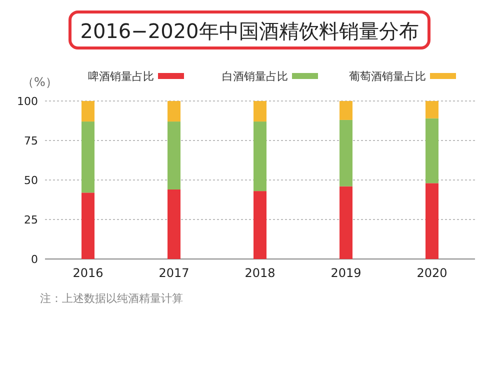  Describe the element at coordinates (346, 273) in the screenshot. I see `x-tick-label: 2019` at that location.